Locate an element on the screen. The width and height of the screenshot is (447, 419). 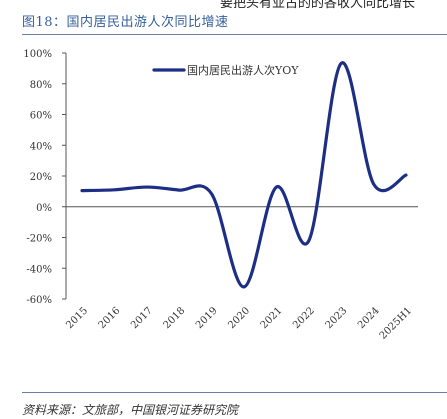
source-note: 资料来源：文旅部，中国银河证券研究院 is located at coordinates (130, 410).